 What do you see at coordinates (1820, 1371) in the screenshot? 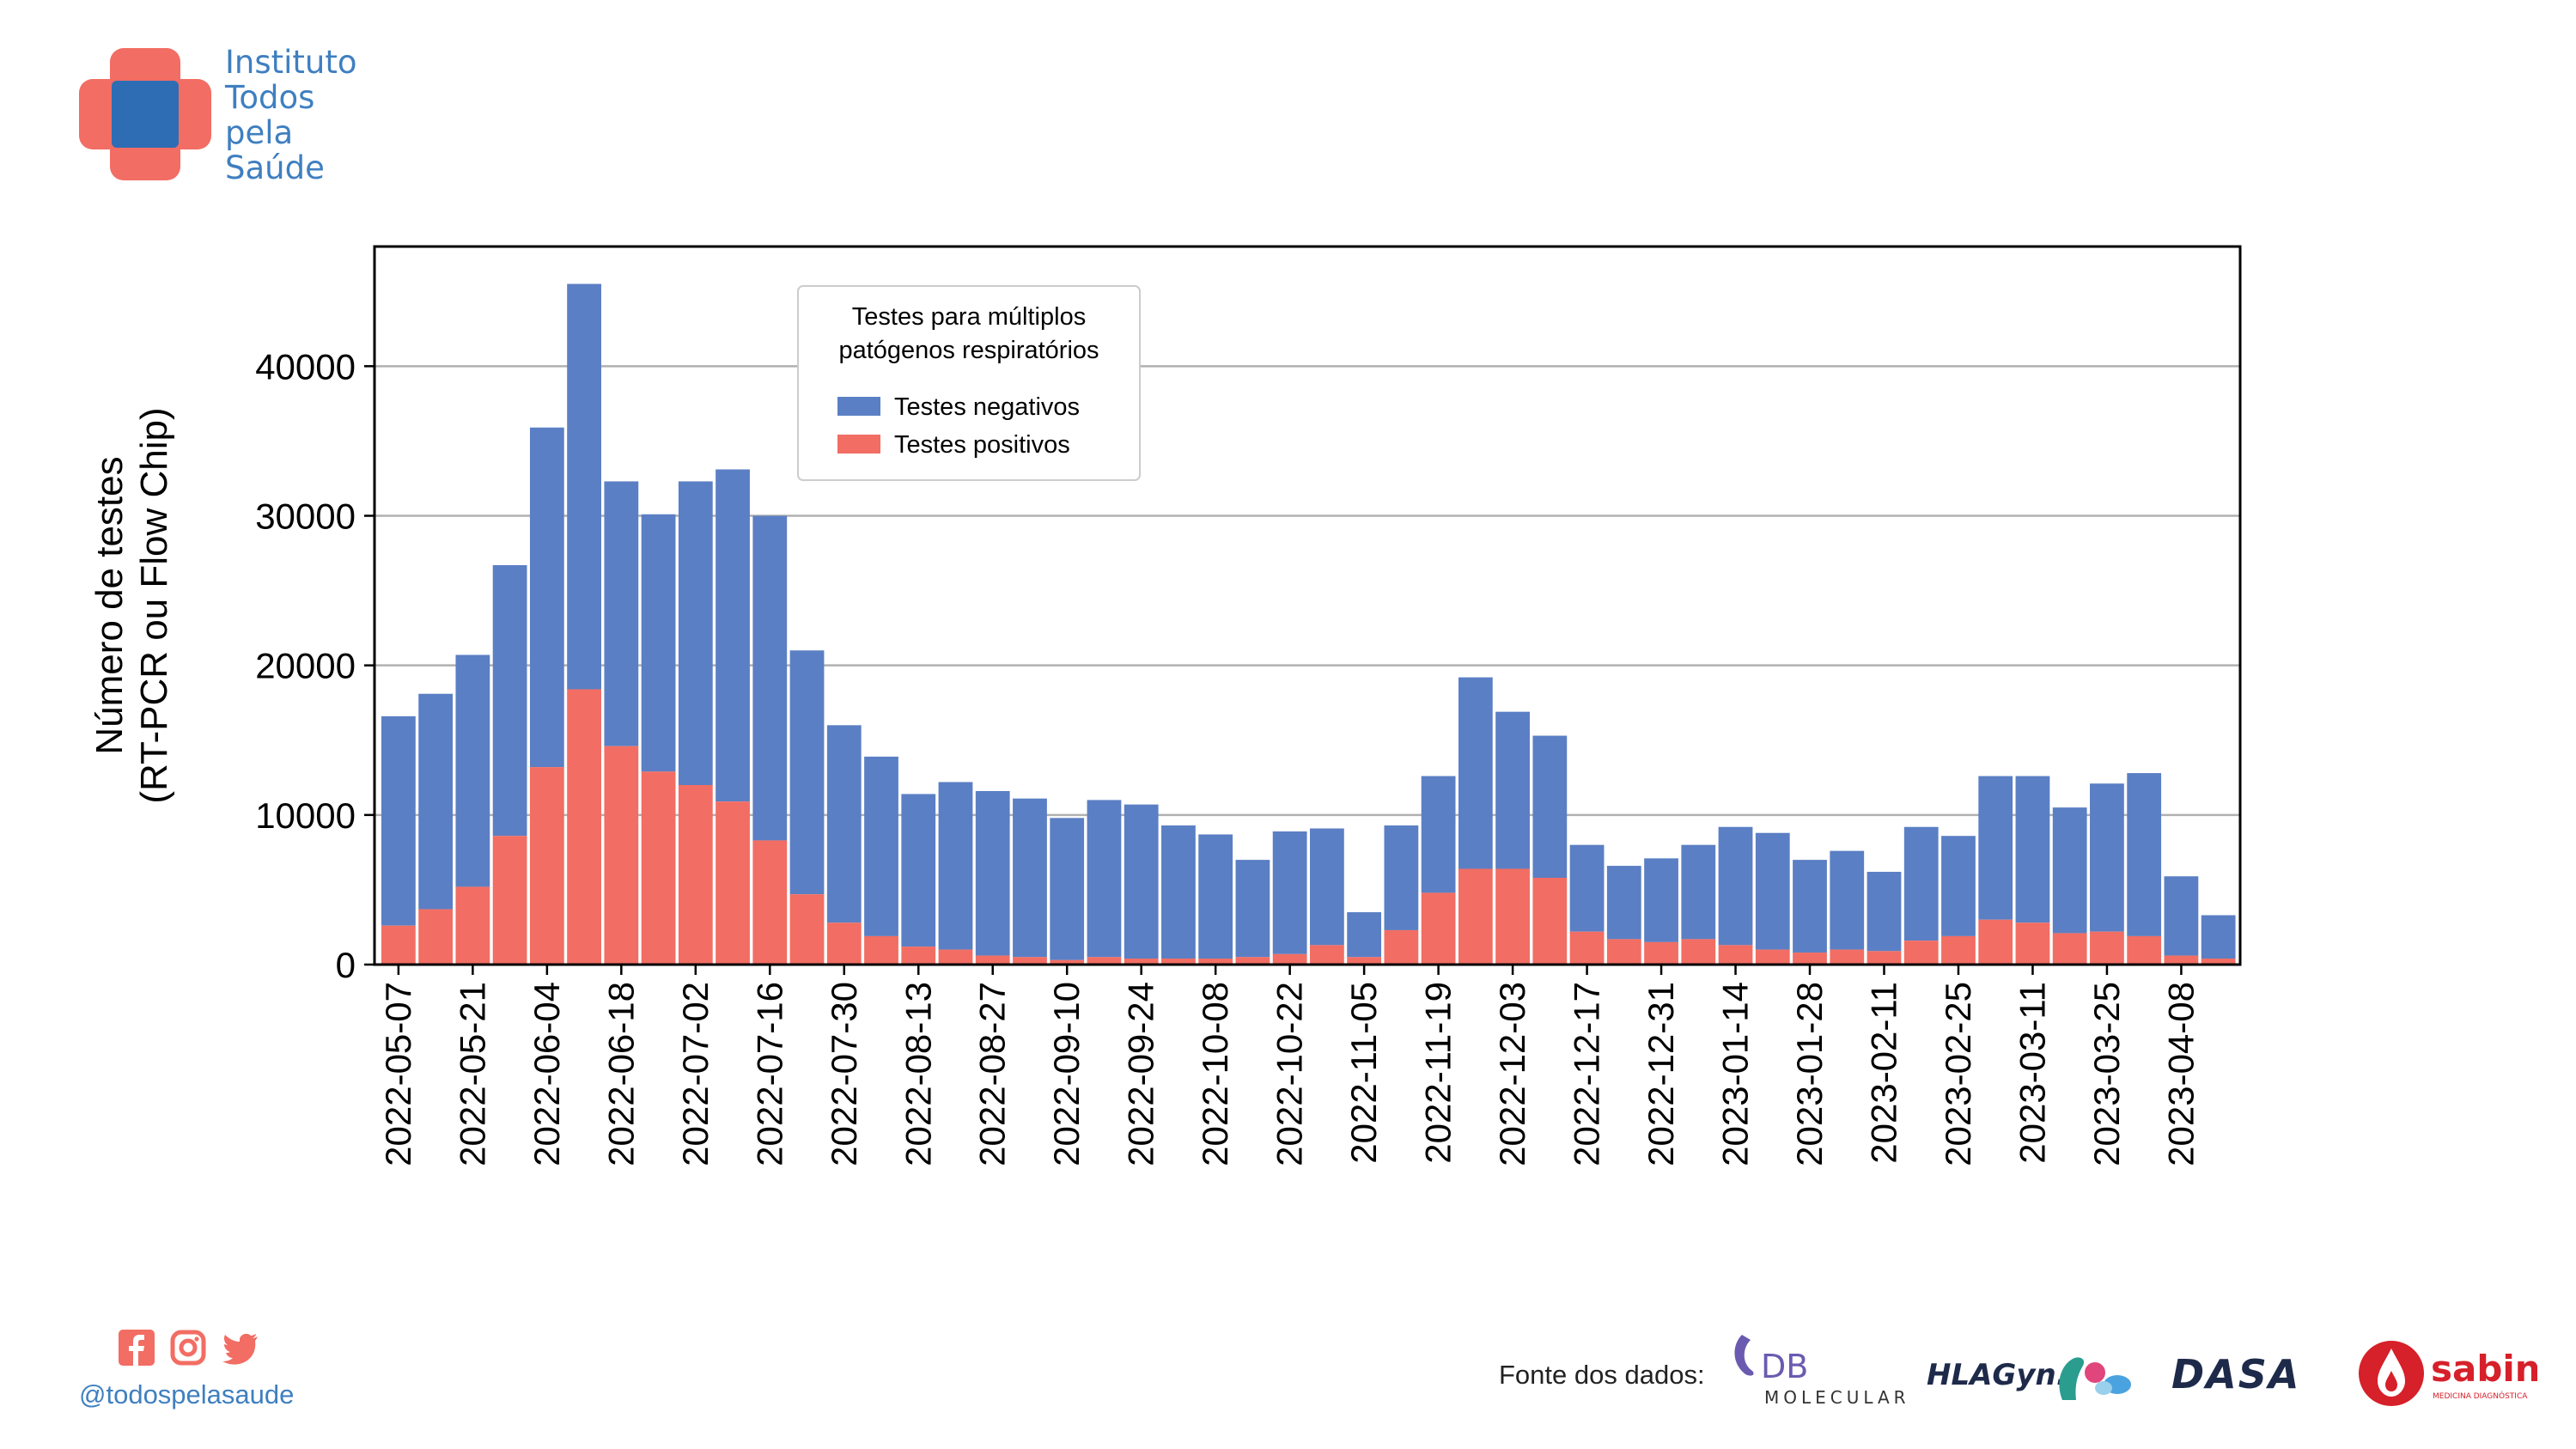
I see `db-molecular-logo: DB MOLECULAR` at bounding box center [1820, 1371].